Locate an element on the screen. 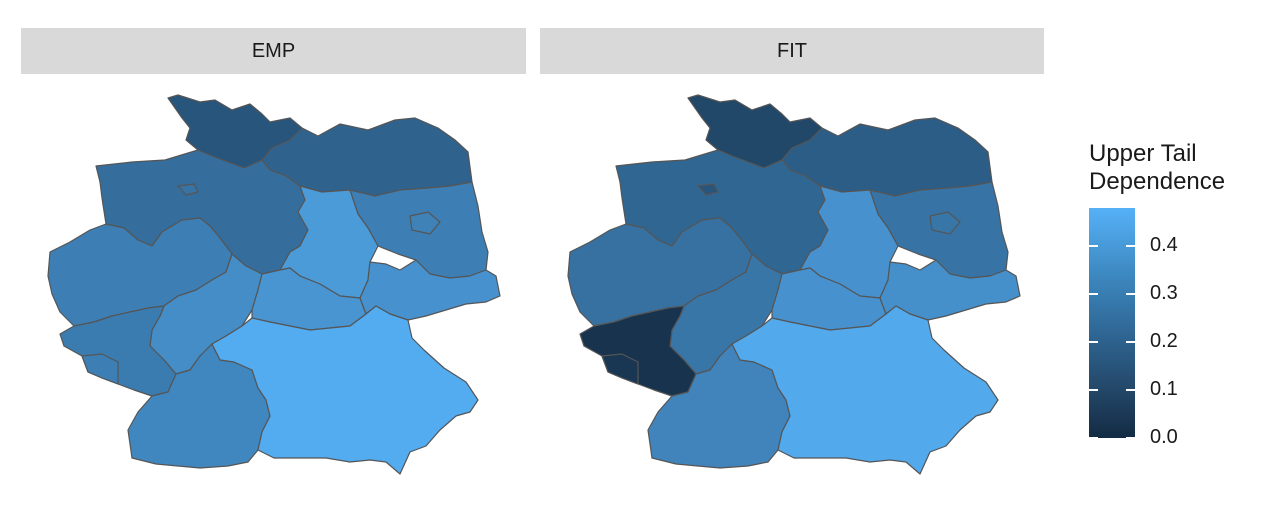 The height and width of the screenshot is (514, 1272). region-saarland-fit is located at coordinates (620, 369).